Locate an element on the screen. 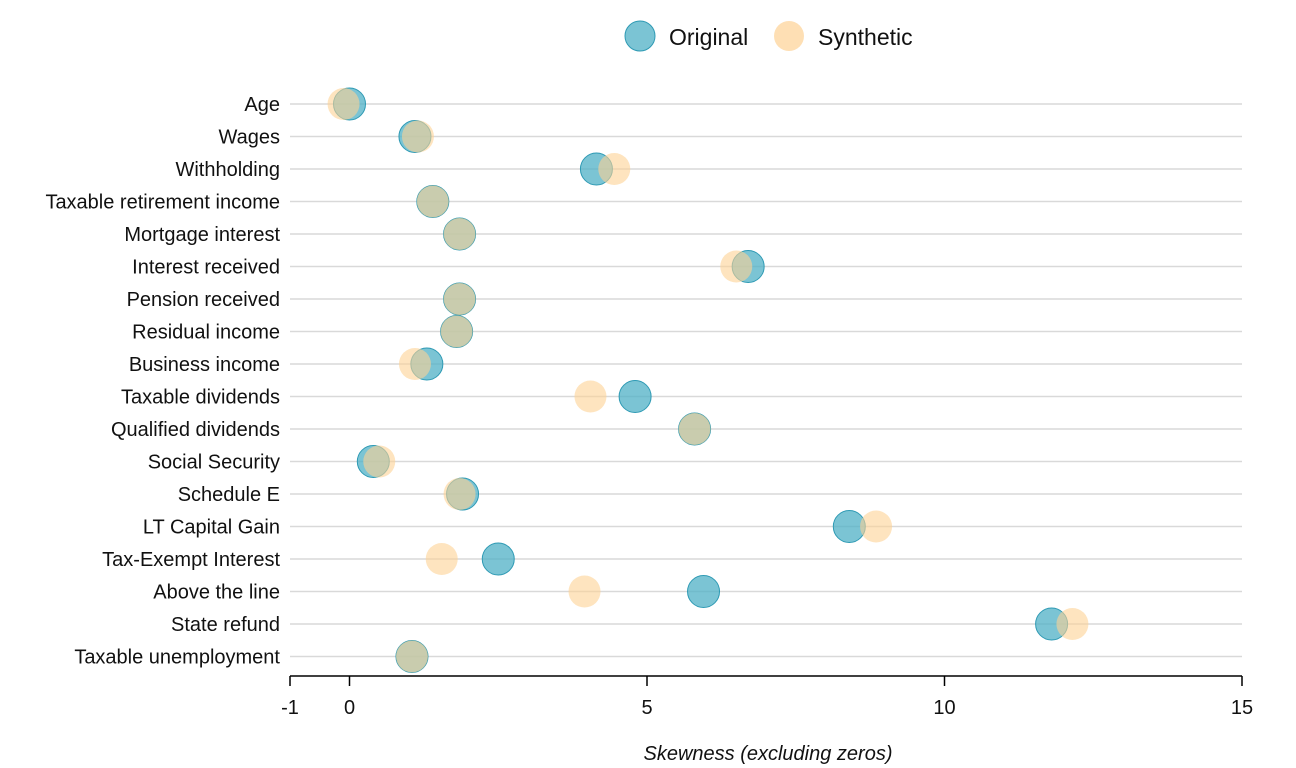  x-tick-label-10: 10 is located at coordinates (944, 708).